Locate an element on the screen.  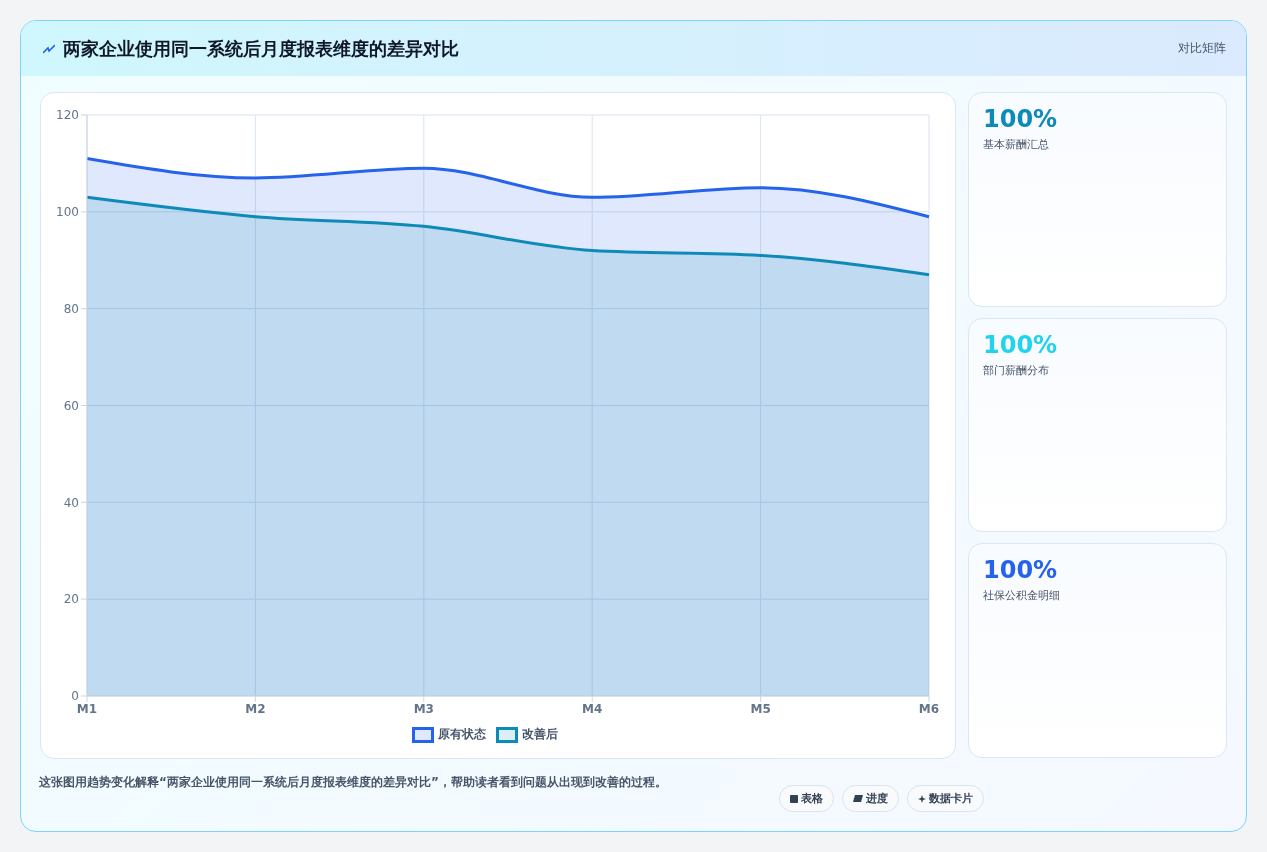
x-tick-label: M4 is located at coordinates (592, 708).